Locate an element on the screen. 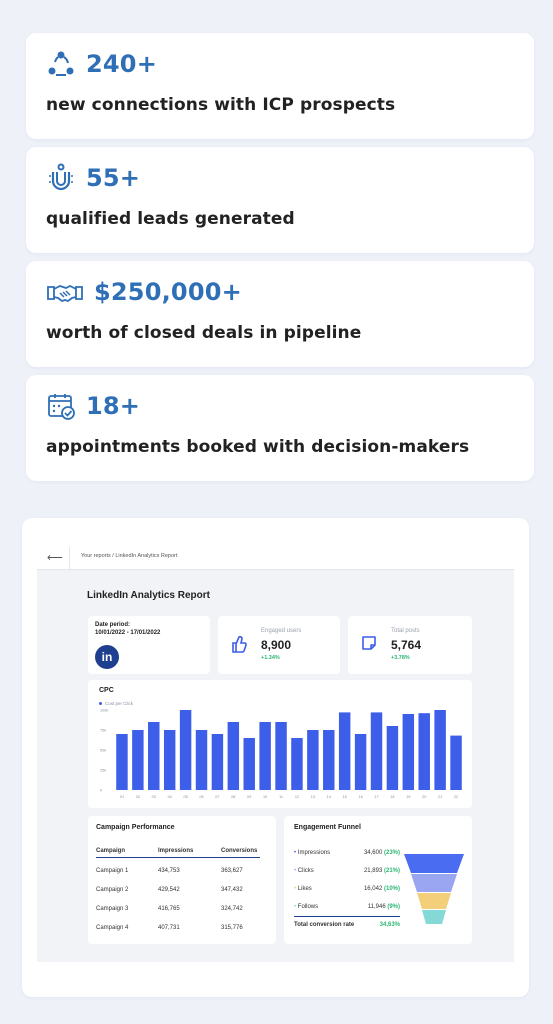  x-tick-label: 11 is located at coordinates (281, 797).